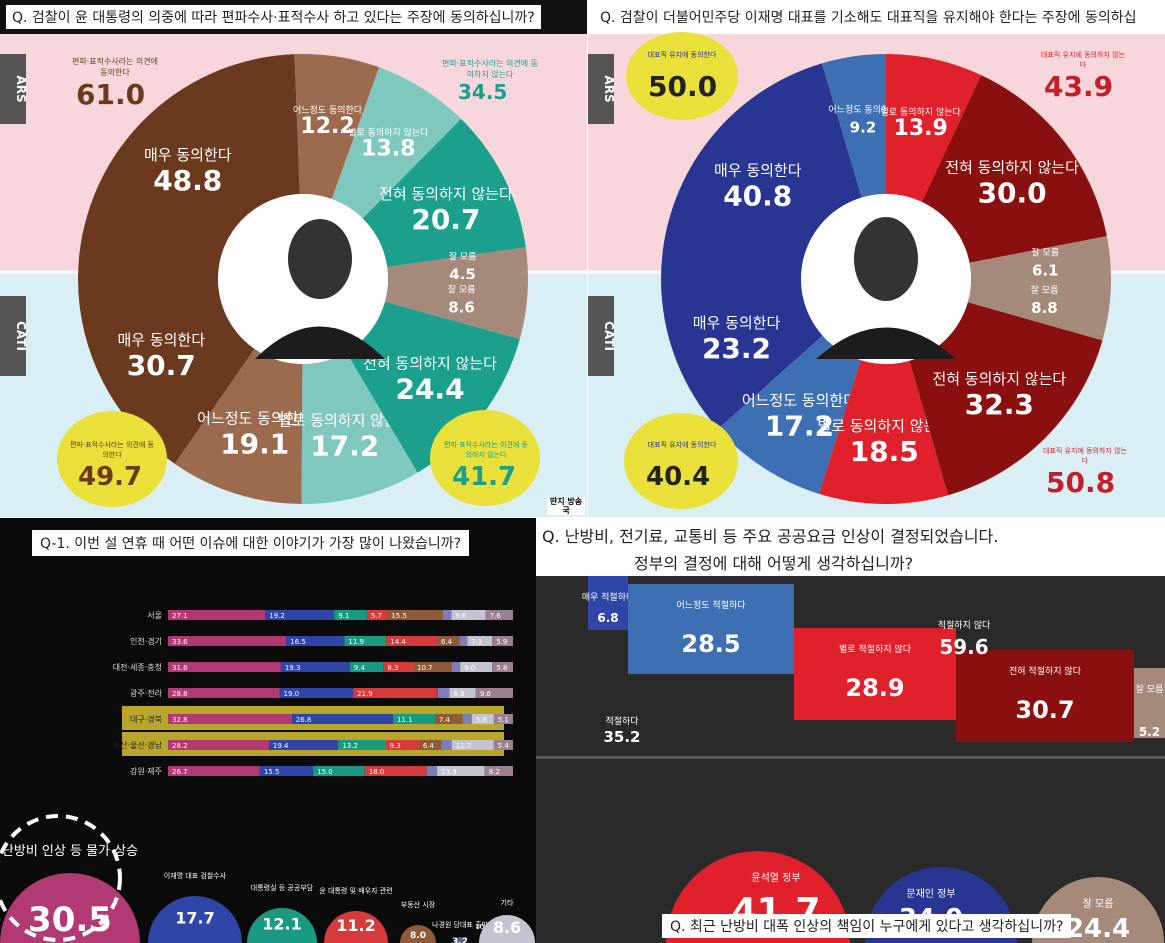 The height and width of the screenshot is (943, 1165). I want to click on region-0-value-7: 7.6, so click(496, 616).